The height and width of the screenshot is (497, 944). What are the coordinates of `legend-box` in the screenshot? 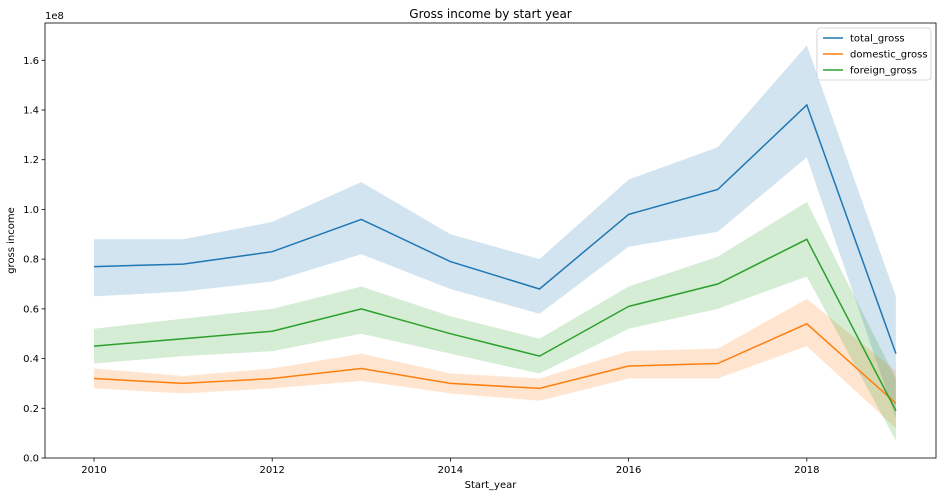 It's located at (874, 54).